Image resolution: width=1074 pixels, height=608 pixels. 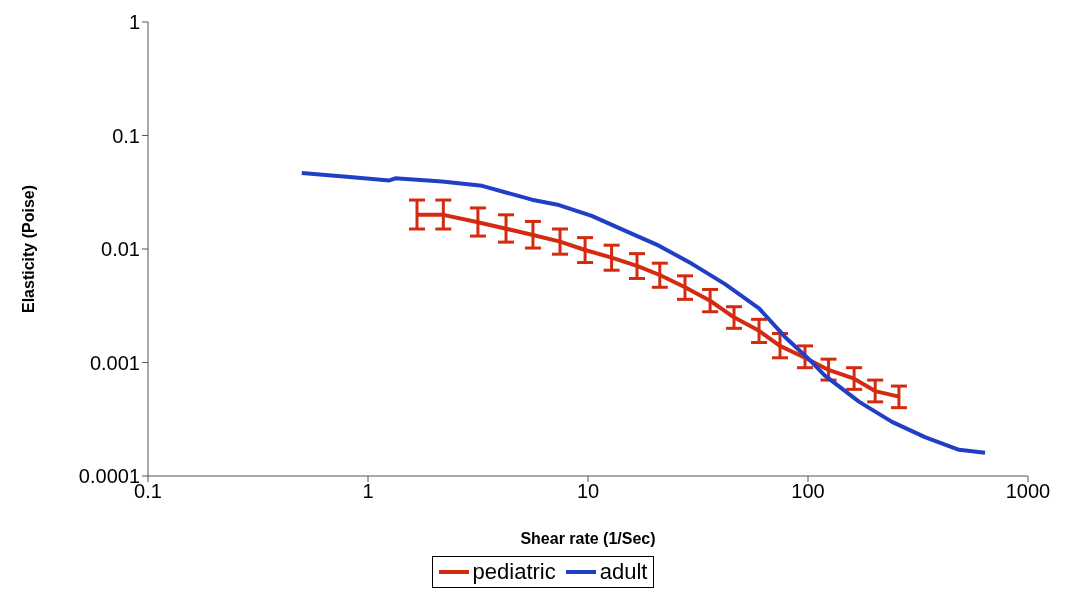 I want to click on legend-label: pediatric, so click(x=513, y=572).